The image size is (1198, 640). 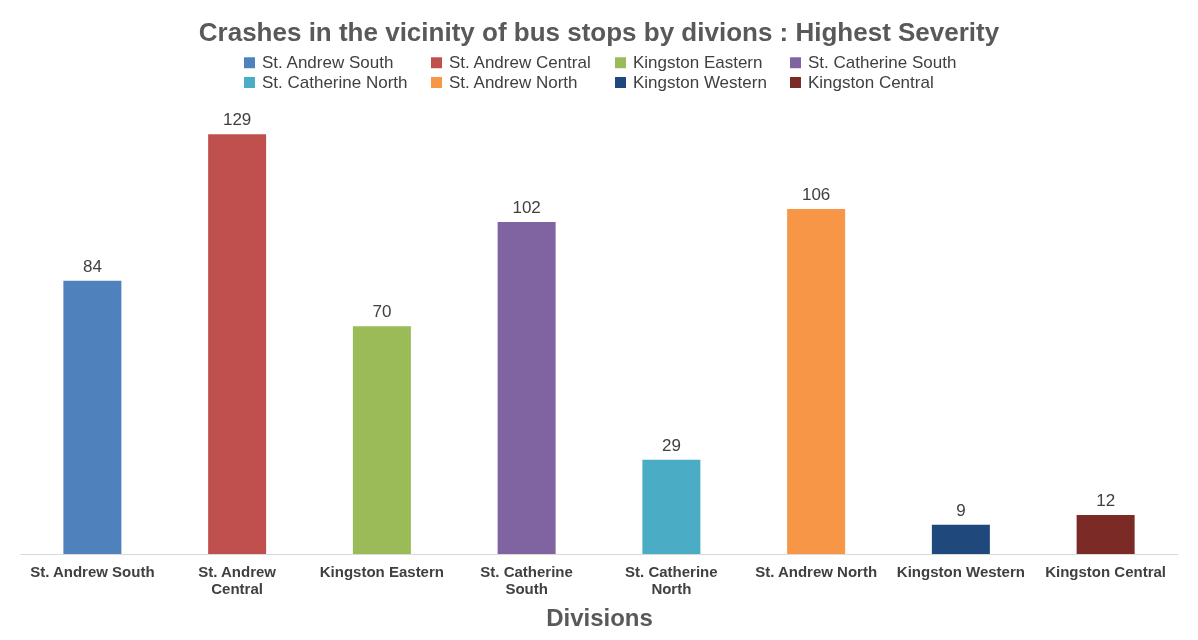 What do you see at coordinates (960, 571) in the screenshot?
I see `x-tick-label: Kingston Western` at bounding box center [960, 571].